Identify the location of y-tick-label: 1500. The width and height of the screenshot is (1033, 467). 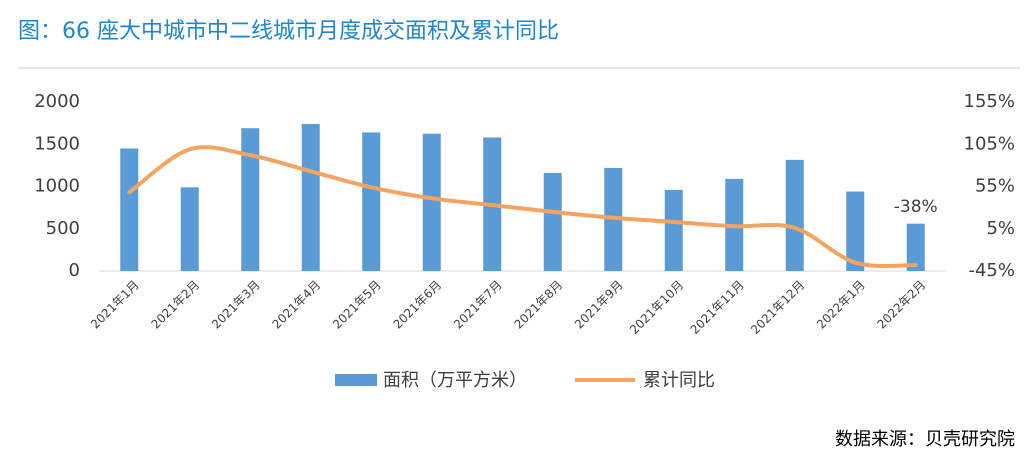
(57, 143).